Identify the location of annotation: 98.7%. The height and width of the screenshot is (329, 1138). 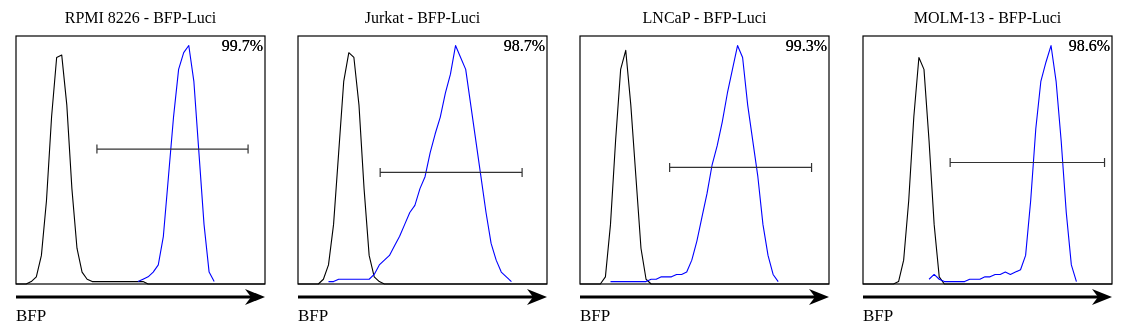
(524, 45).